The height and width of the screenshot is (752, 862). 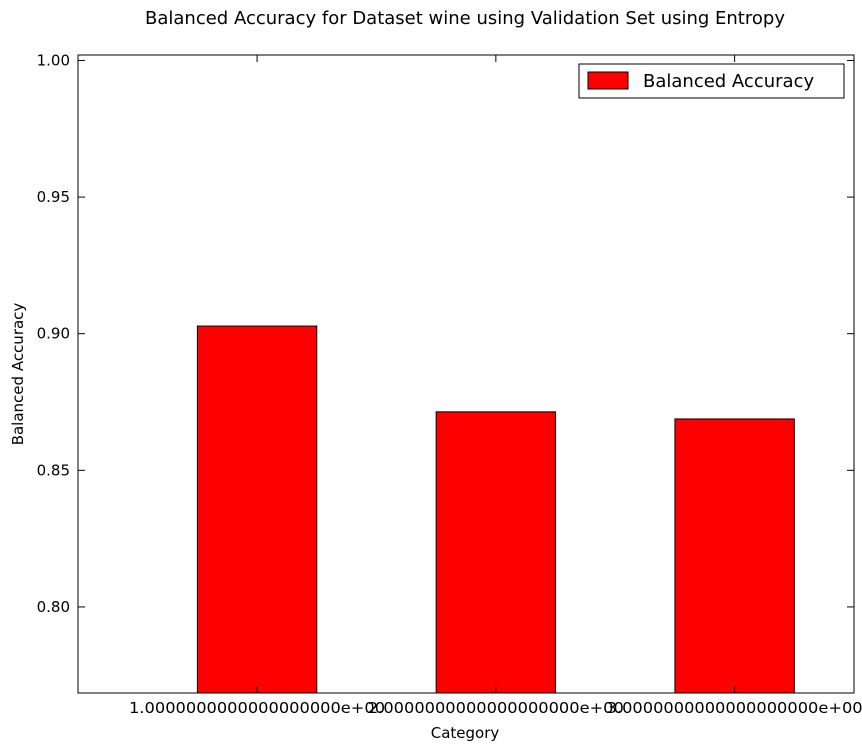 What do you see at coordinates (465, 733) in the screenshot?
I see `x-axis-label: Category` at bounding box center [465, 733].